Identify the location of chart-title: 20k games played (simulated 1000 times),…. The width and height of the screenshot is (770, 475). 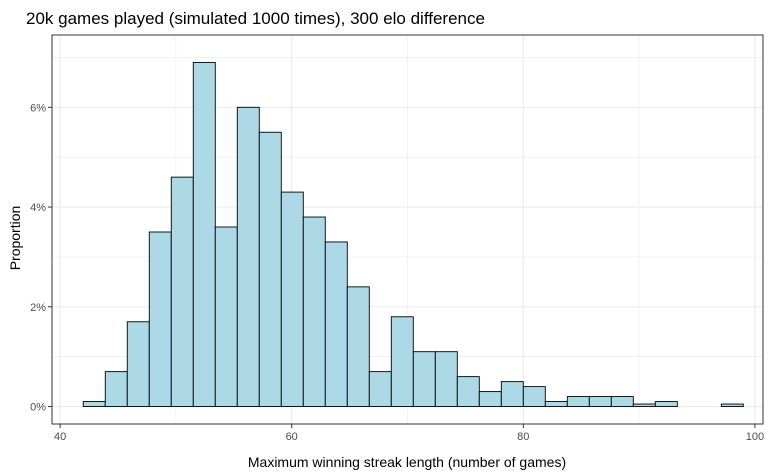
(255, 18).